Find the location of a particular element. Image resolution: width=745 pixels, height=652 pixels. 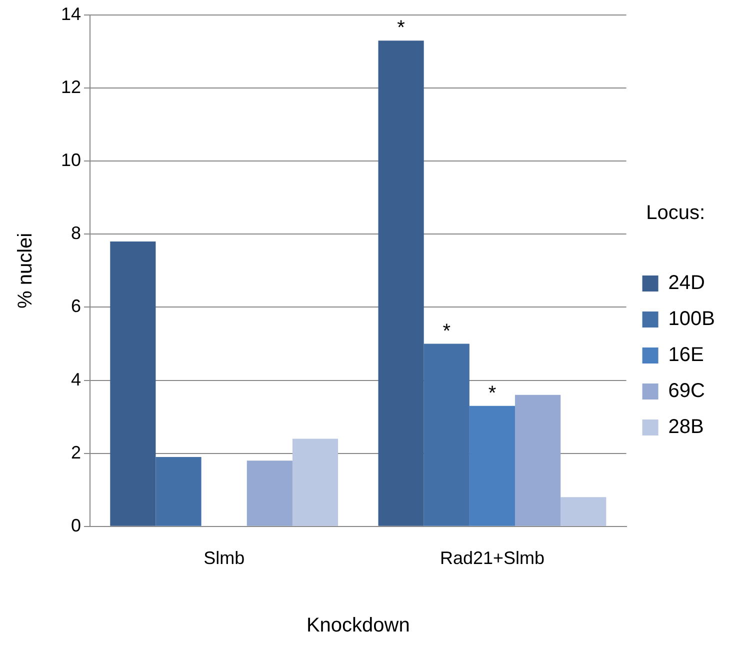

x-axis-title: Knockdown is located at coordinates (358, 625).